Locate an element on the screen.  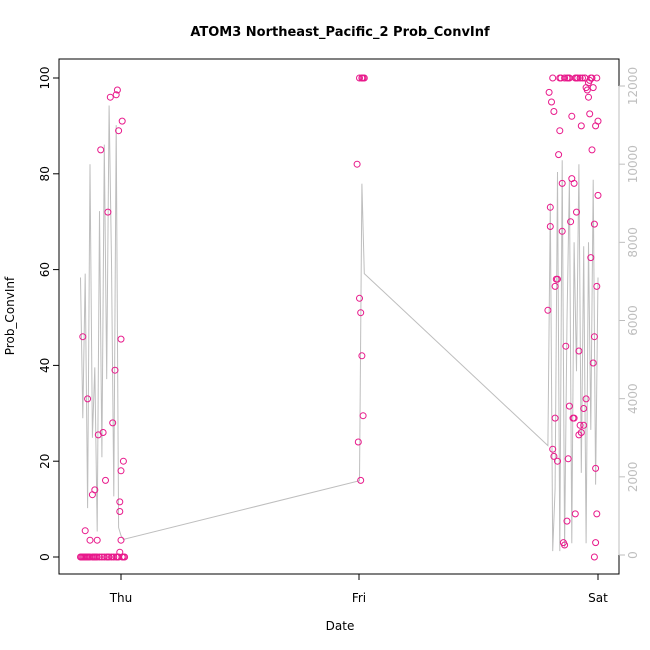
x-axis: Thu Fri Sat is located at coordinates (358, 589).